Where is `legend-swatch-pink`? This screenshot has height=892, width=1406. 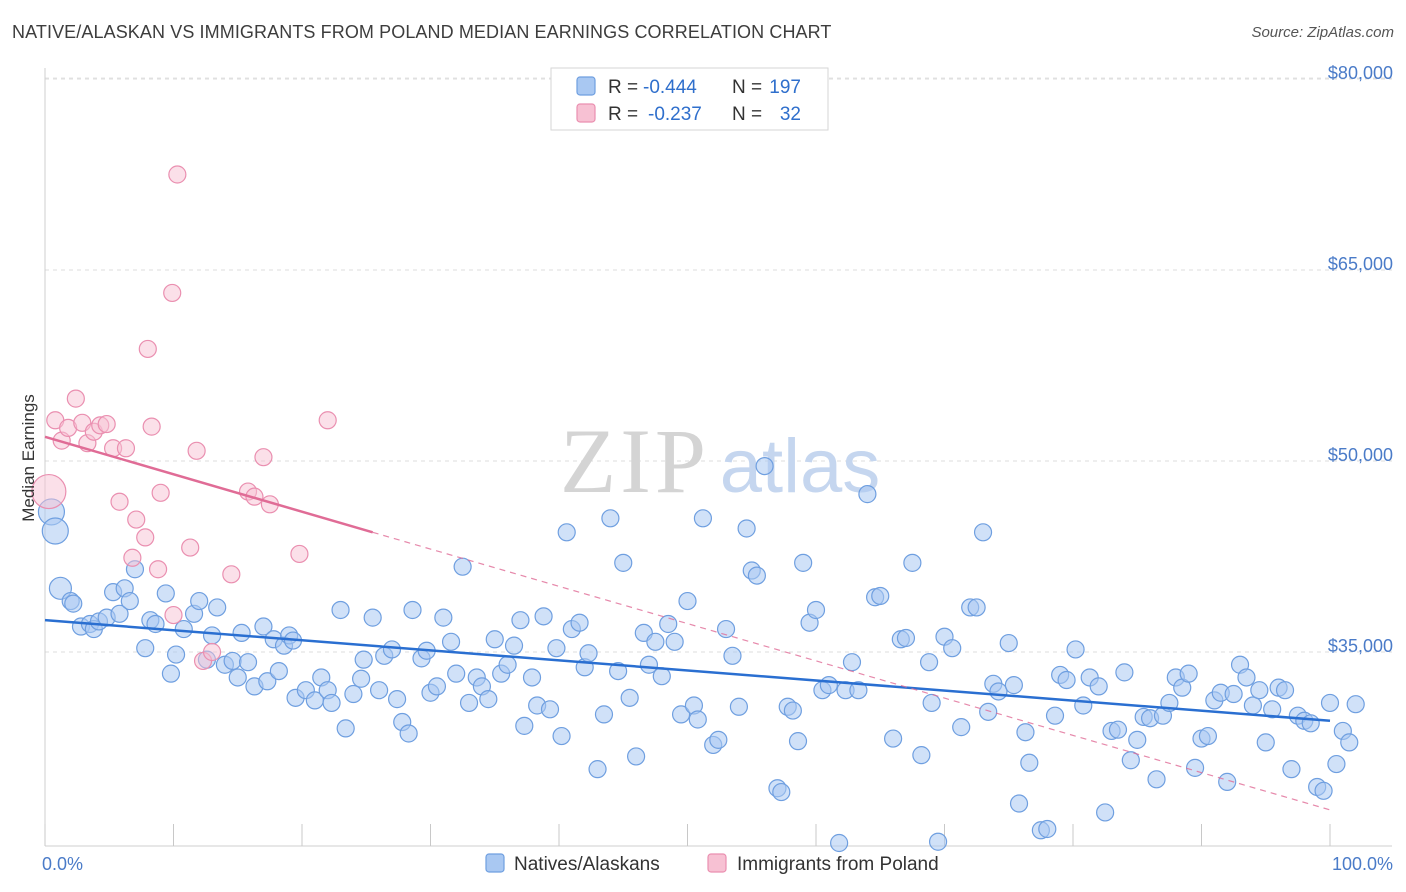
legend-swatch-pink is located at coordinates (586, 113).